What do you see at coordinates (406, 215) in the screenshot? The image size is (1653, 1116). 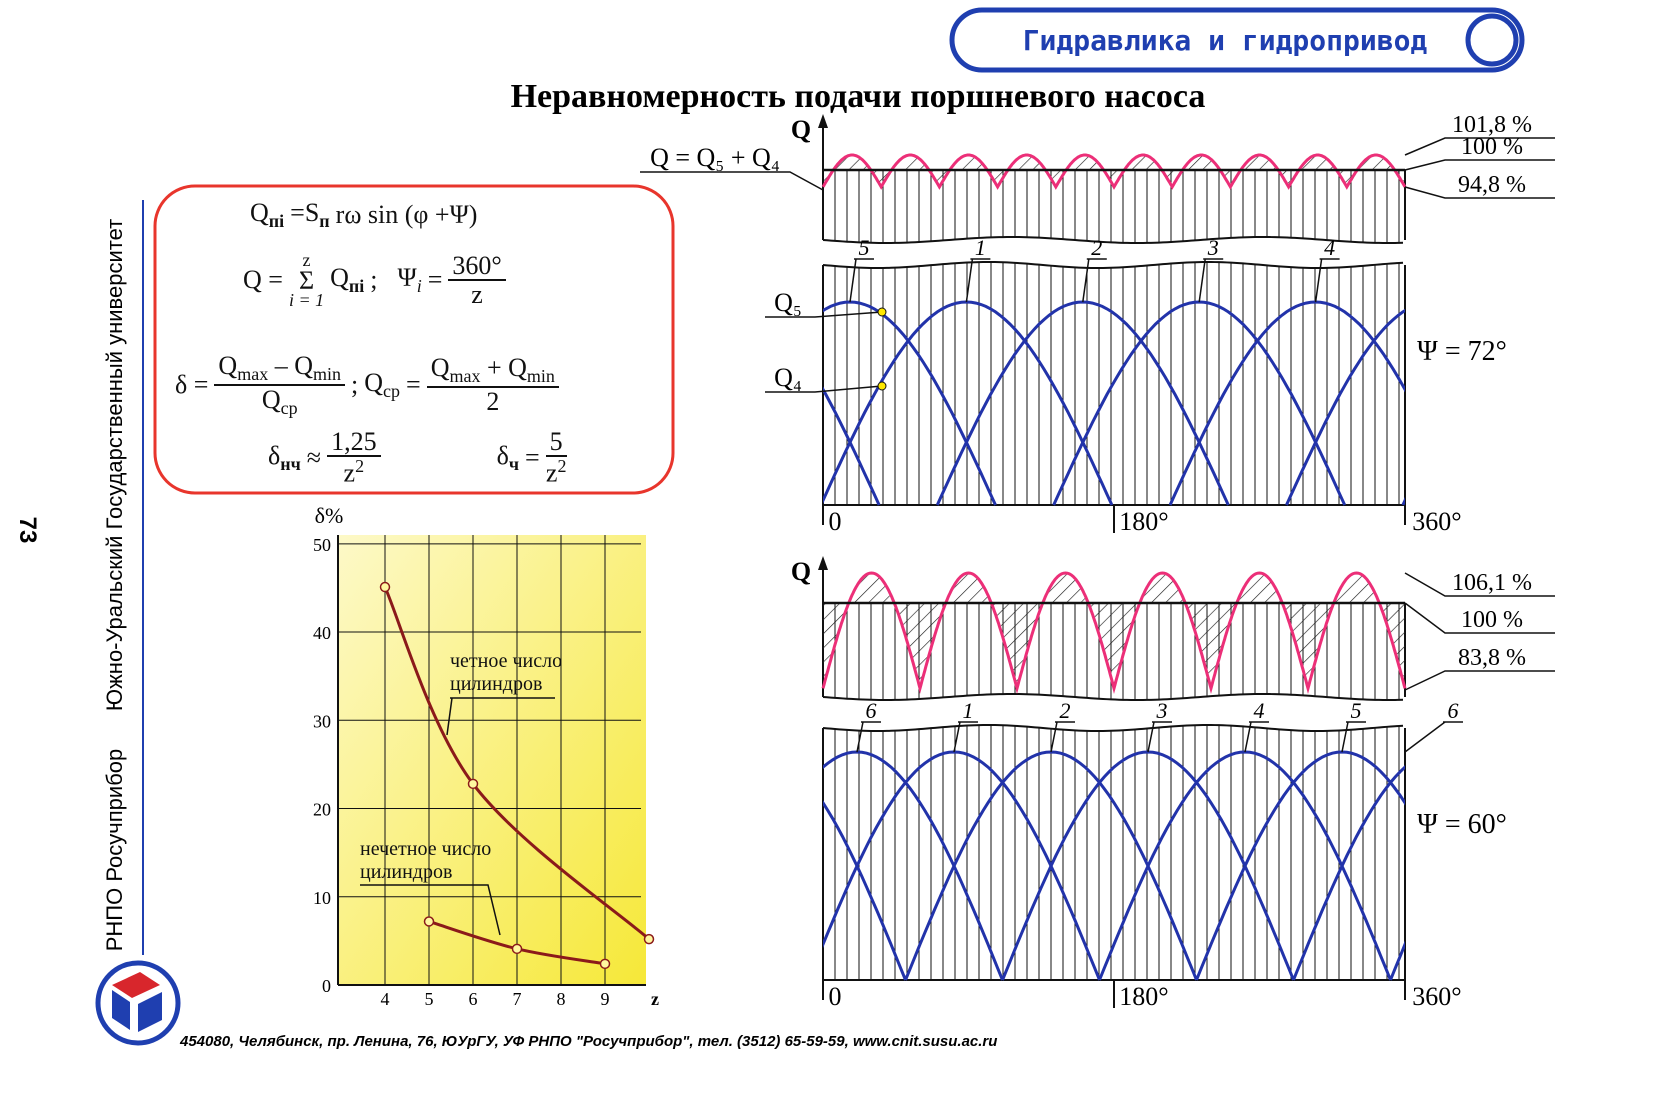 I see `formula-part: rω sin (φ +Ψ)` at bounding box center [406, 215].